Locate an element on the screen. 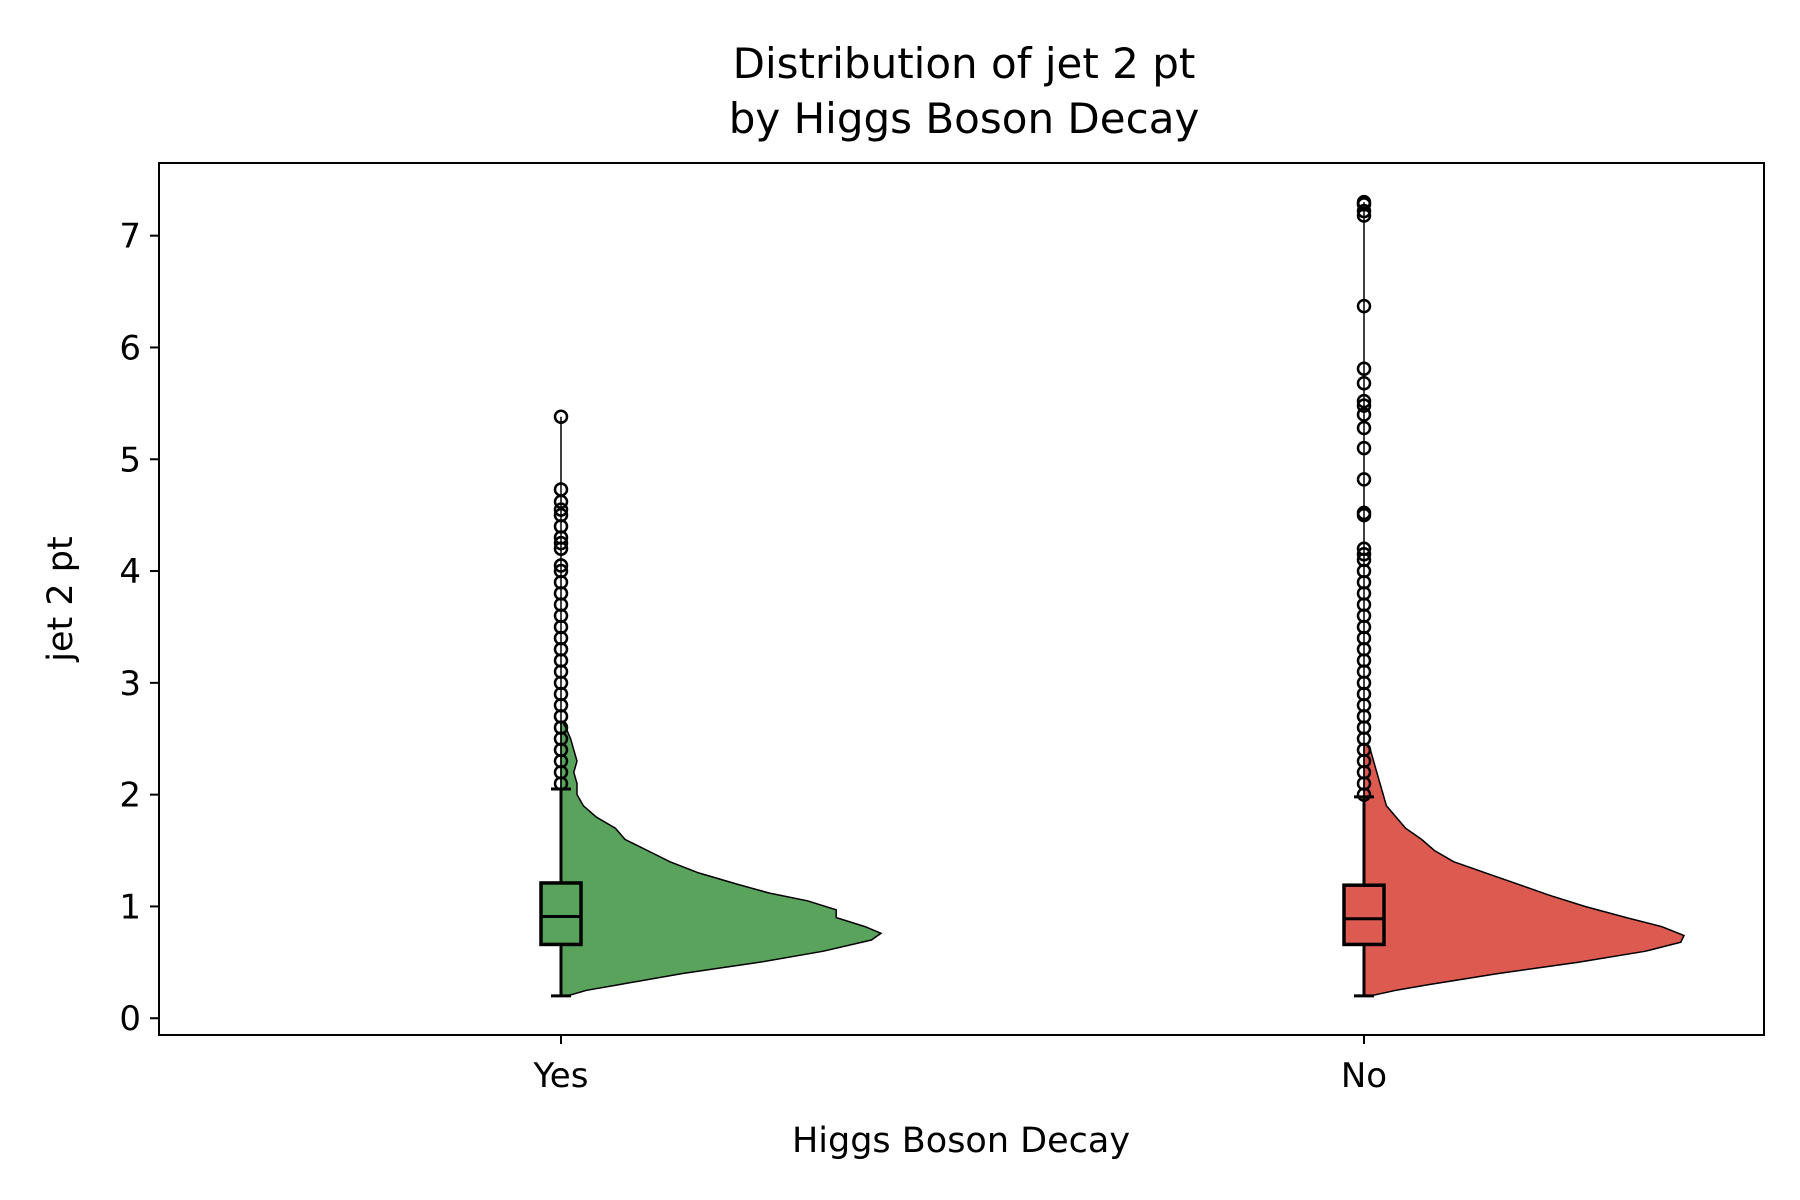 This screenshot has height=1200, width=1800. y-tick-label: 7 is located at coordinates (130, 237).